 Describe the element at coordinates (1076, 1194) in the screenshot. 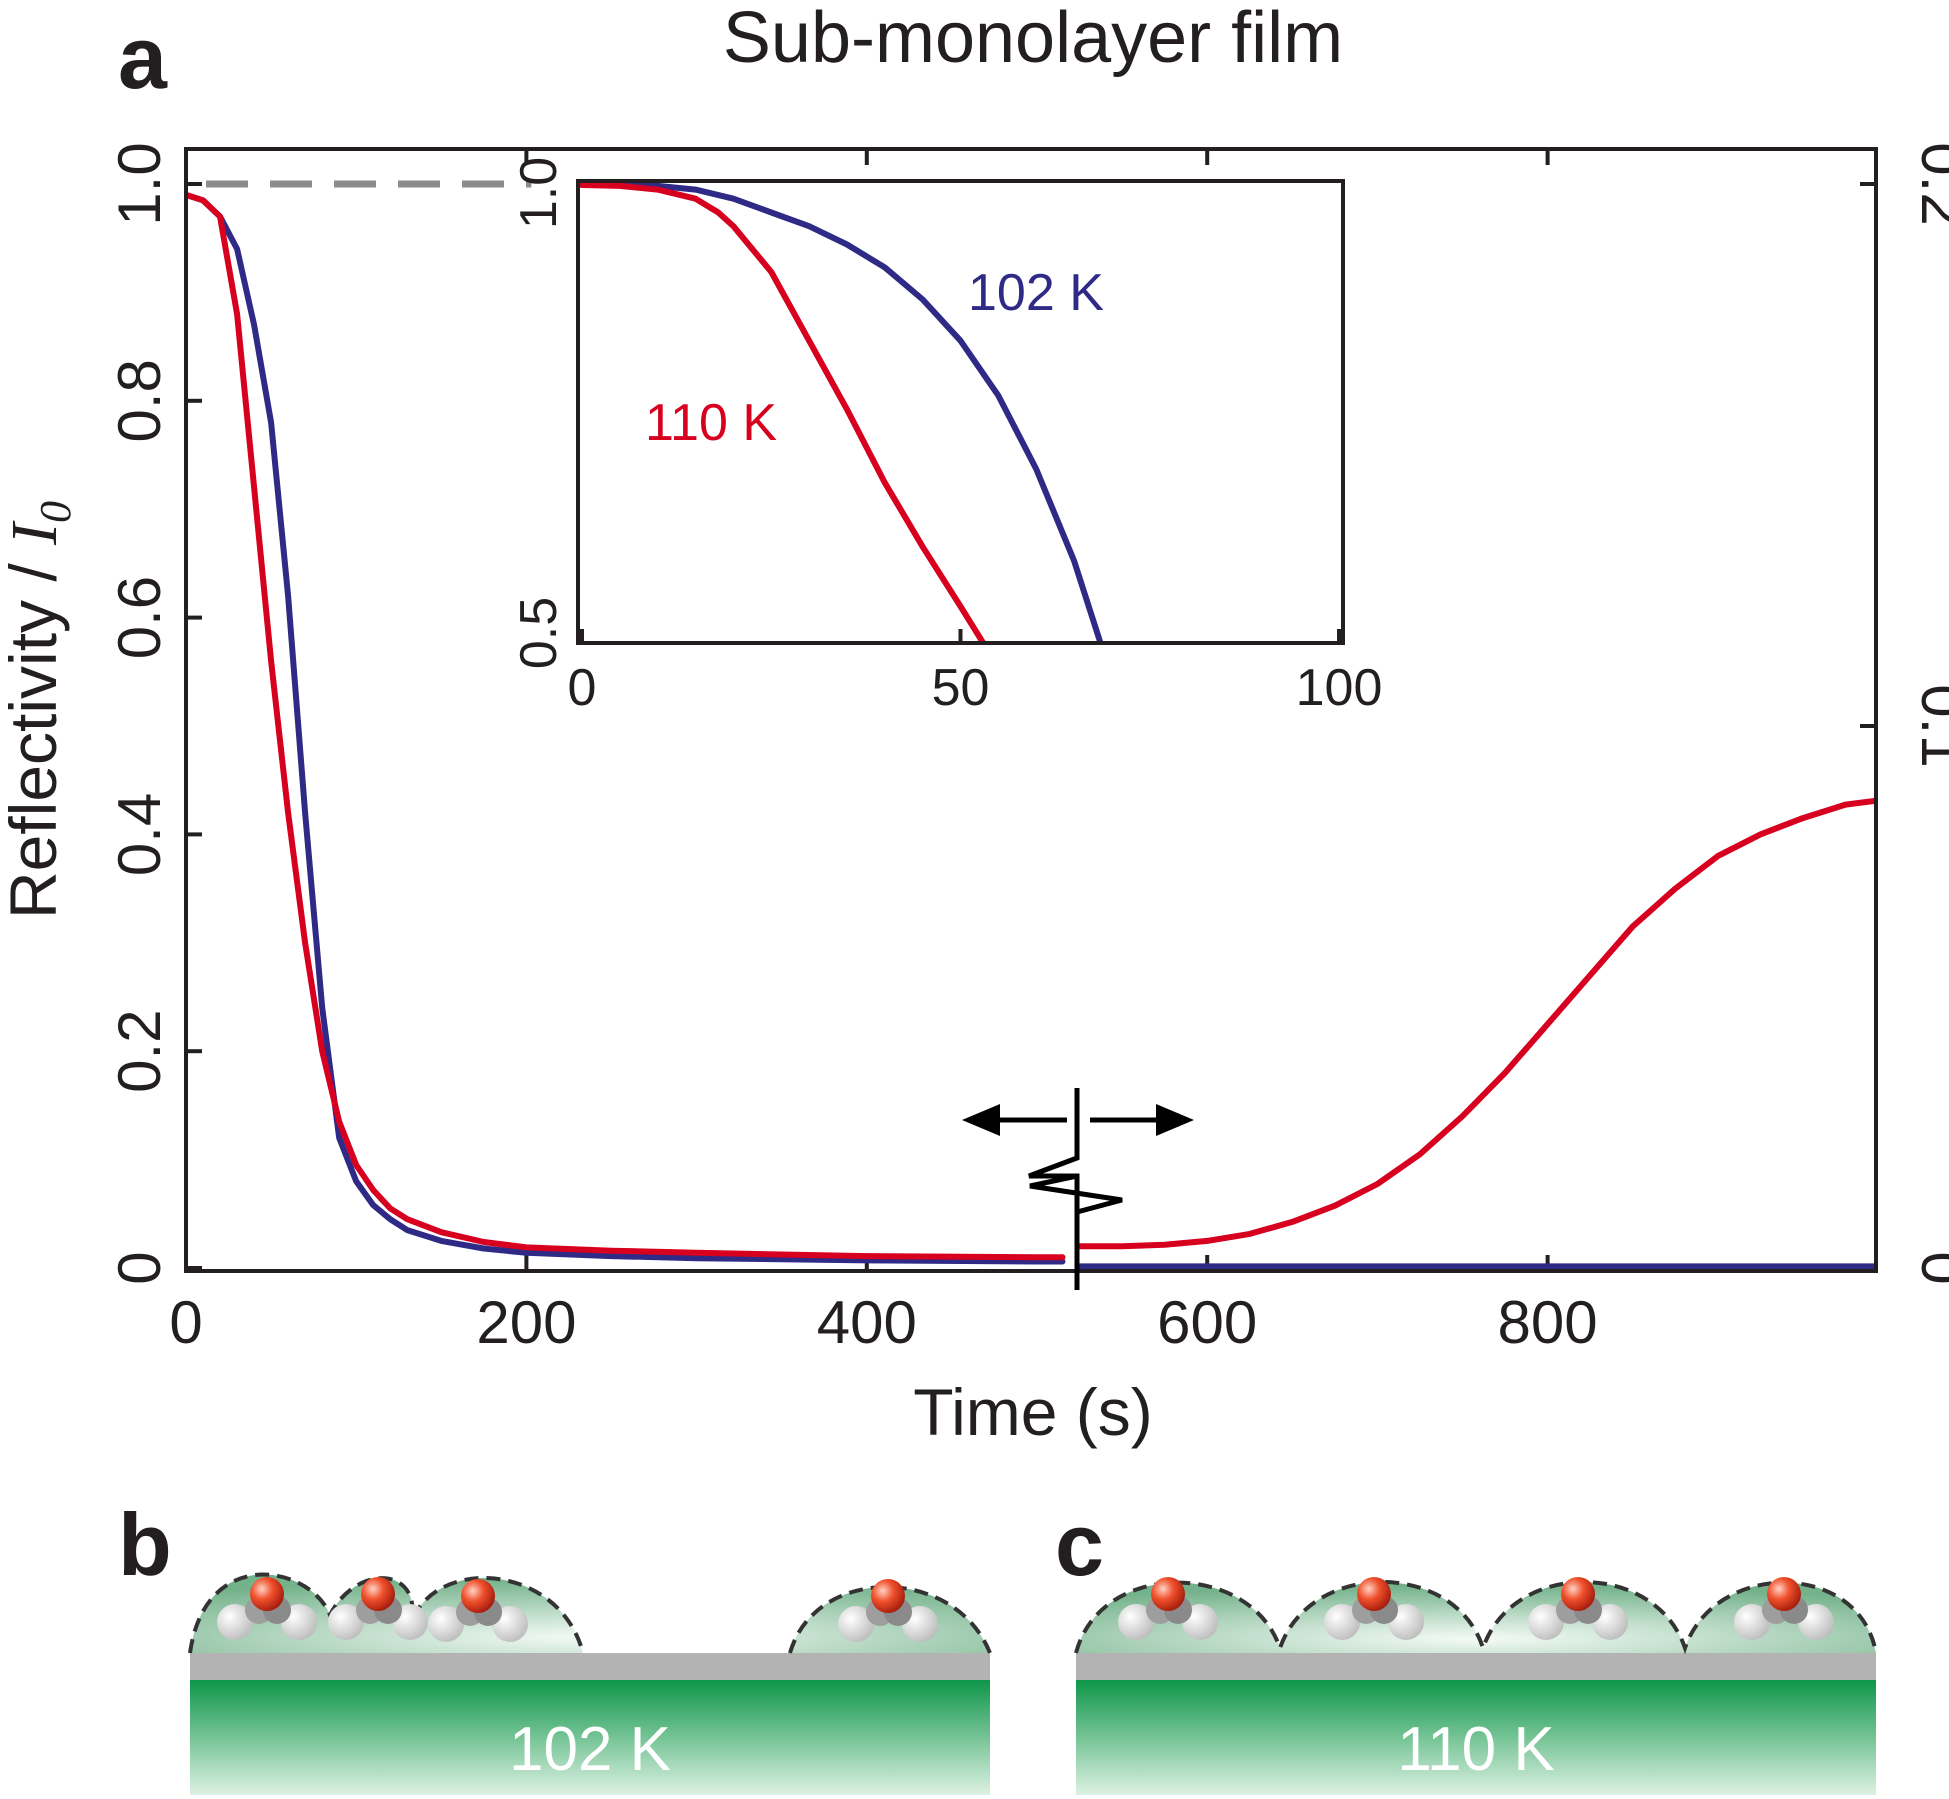

I see `axis-break-zigzag` at that location.